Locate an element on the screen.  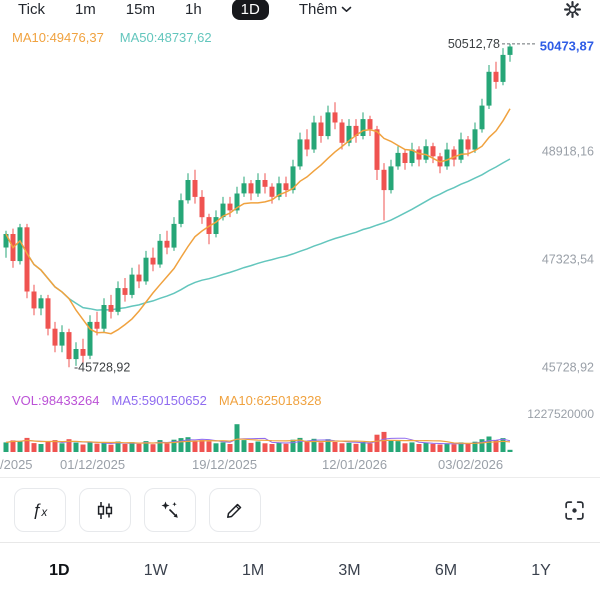
volume-bars is located at coordinates (258, 438).